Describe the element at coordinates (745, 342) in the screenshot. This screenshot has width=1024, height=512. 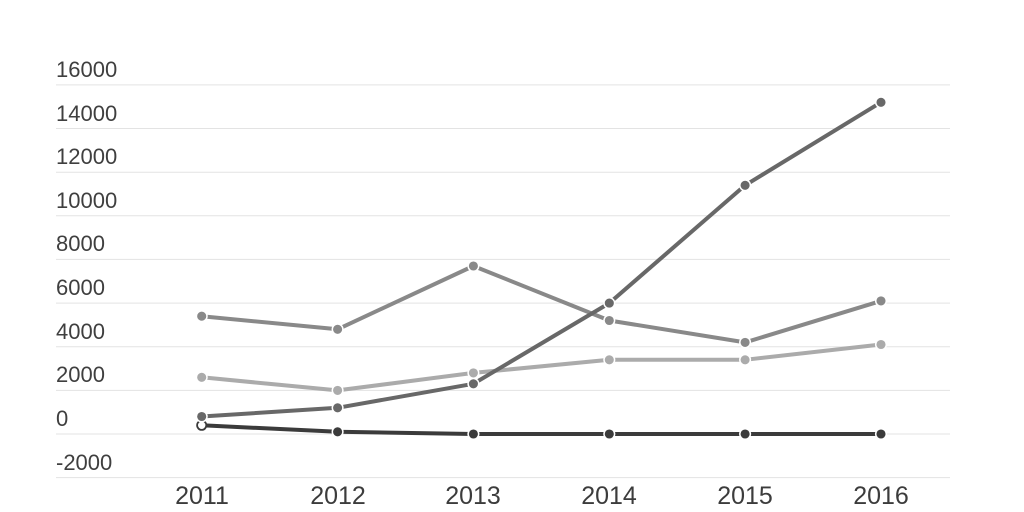
I see `data-point-medium-gray-2015` at that location.